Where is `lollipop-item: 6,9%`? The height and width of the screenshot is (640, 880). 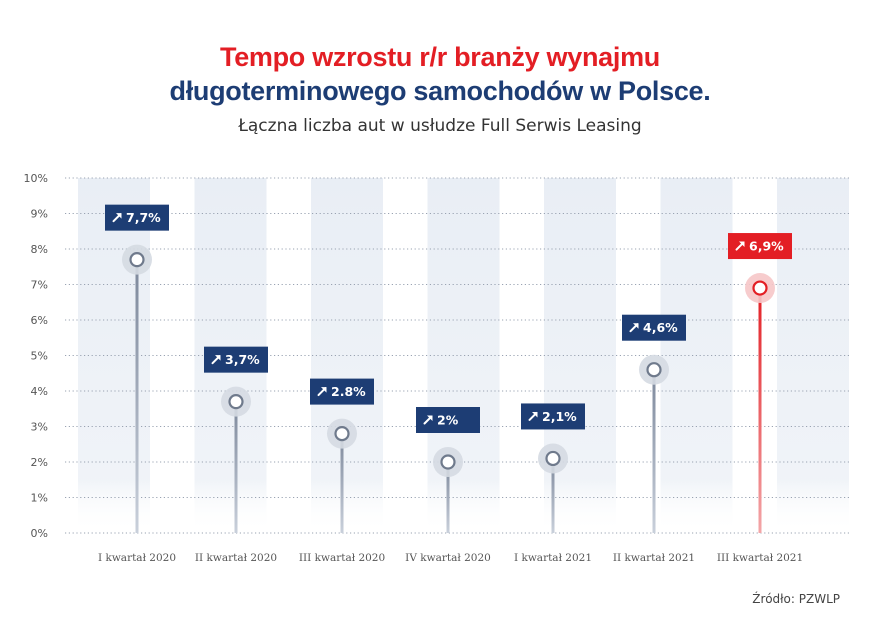 lollipop-item: 6,9% is located at coordinates (760, 383).